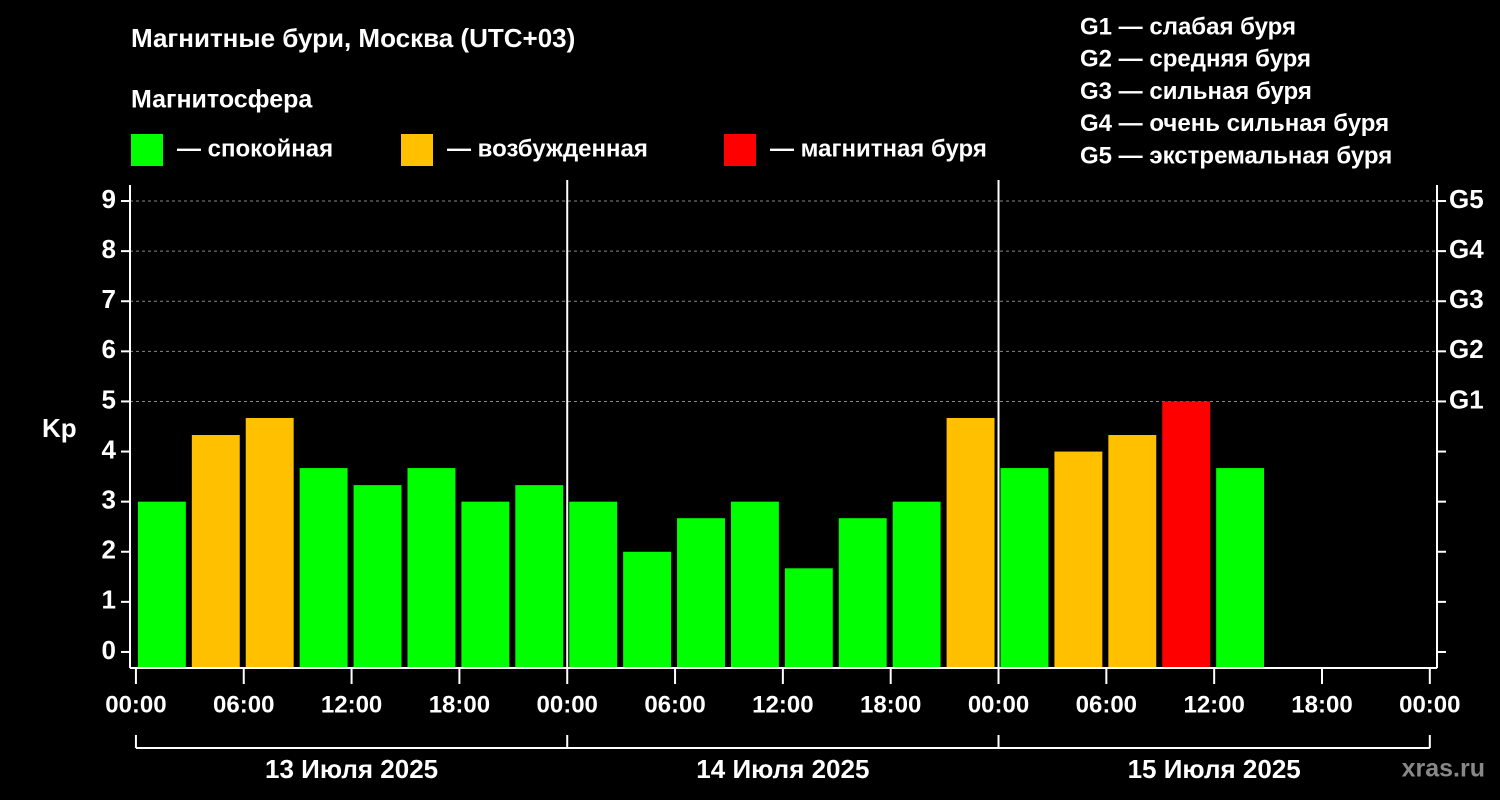 This screenshot has width=1500, height=800. What do you see at coordinates (1466, 299) in the screenshot?
I see `y2-tick-label: G3` at bounding box center [1466, 299].